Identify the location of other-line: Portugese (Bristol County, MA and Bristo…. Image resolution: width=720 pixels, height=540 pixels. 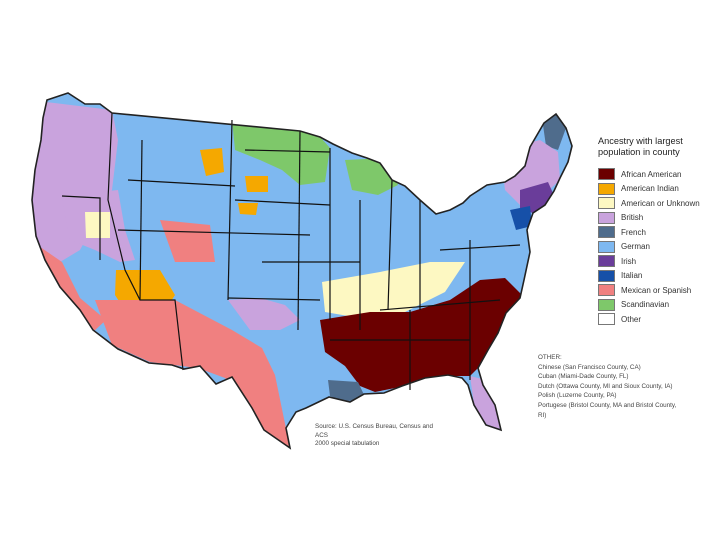
(607, 405).